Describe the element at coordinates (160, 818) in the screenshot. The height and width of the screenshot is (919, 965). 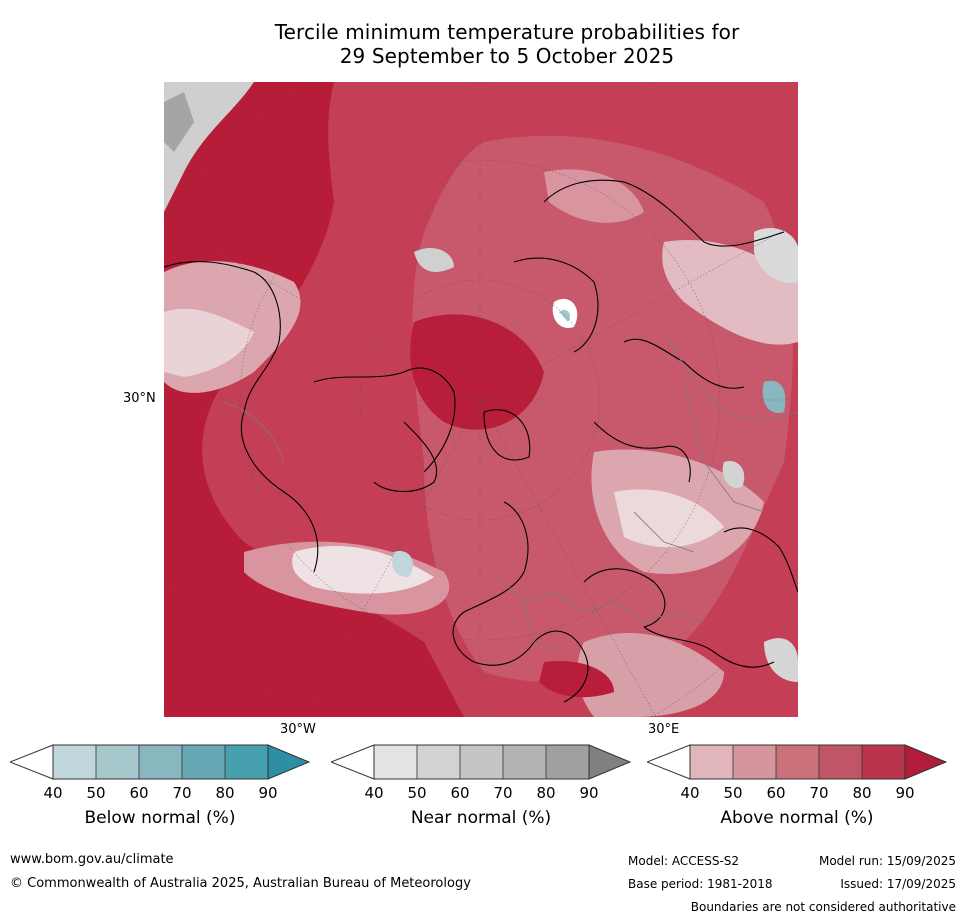
I see `below-normal-label: Below normal (%)` at that location.